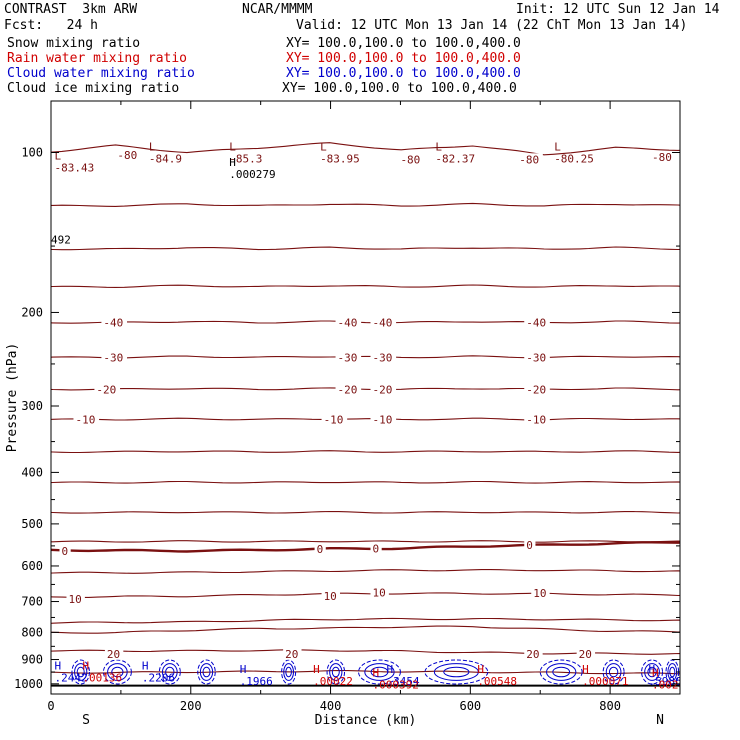 The width and height of the screenshot is (740, 740). Describe the element at coordinates (331, 706) in the screenshot. I see `x-tick-label: 400` at that location.